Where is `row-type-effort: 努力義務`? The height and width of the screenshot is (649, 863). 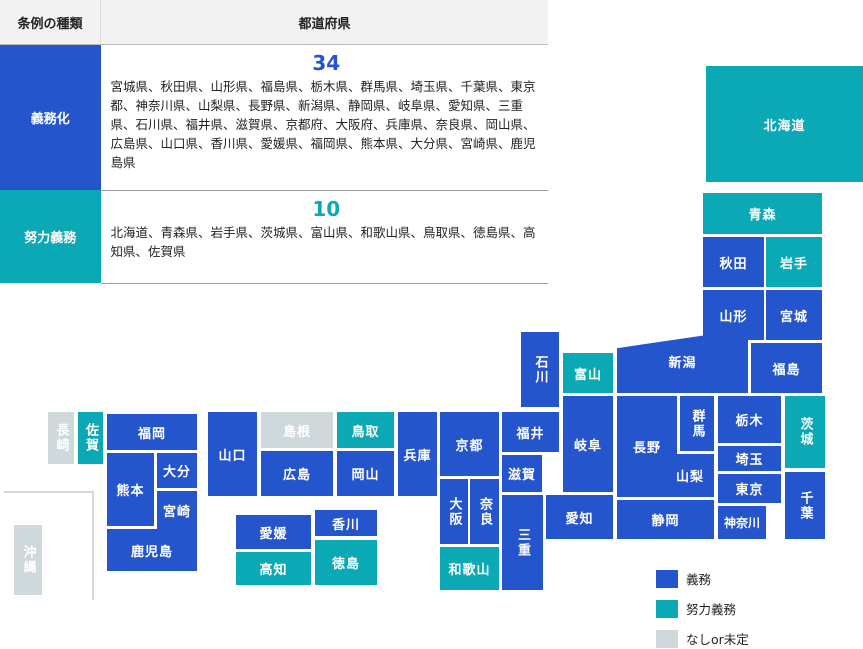
row-type-effort: 努力義務 is located at coordinates (50, 236).